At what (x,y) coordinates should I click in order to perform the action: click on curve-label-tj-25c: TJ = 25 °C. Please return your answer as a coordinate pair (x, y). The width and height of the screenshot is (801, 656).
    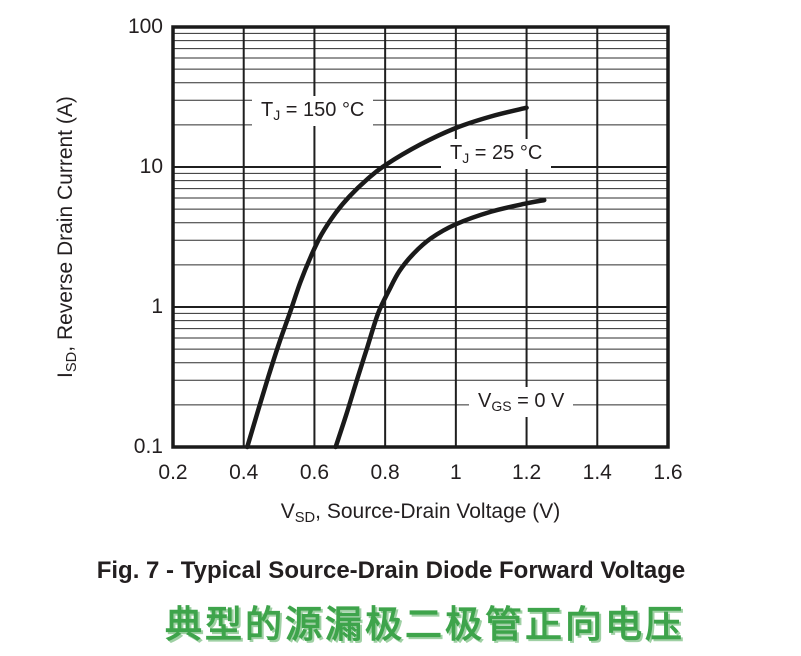
    Looking at the image, I should click on (496, 154).